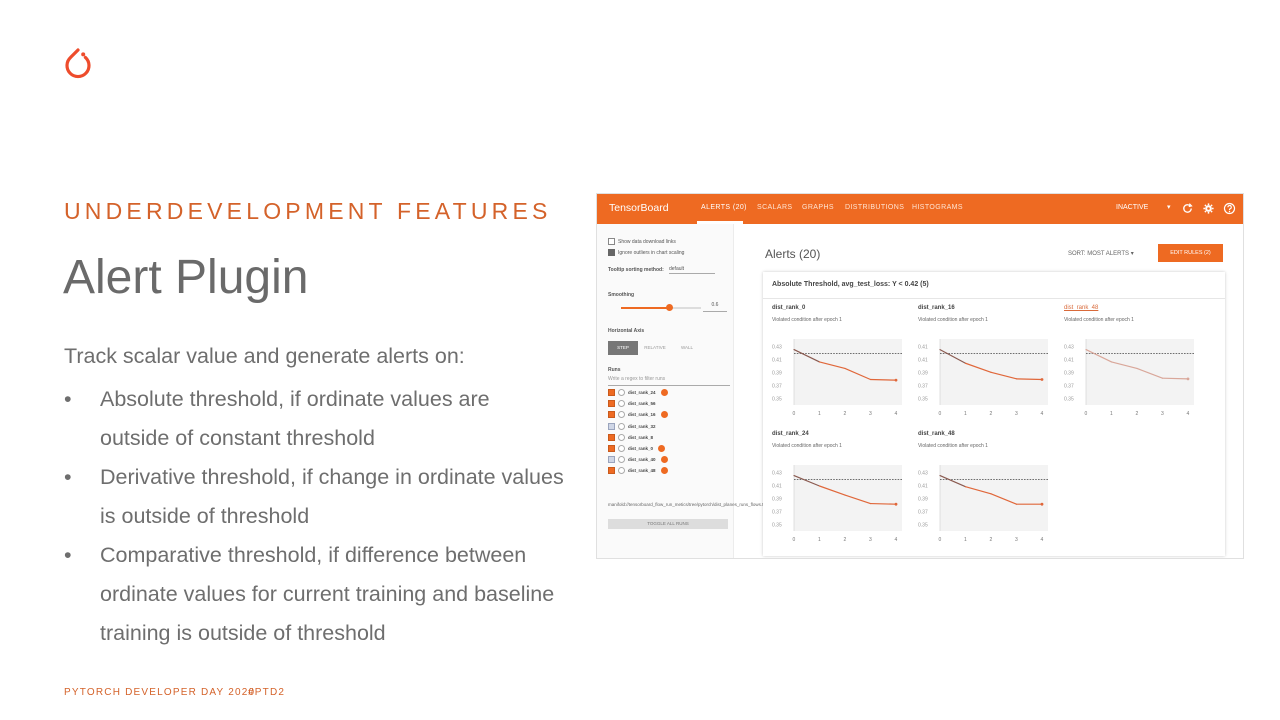 The width and height of the screenshot is (1280, 720). Describe the element at coordinates (937, 207) in the screenshot. I see `tab-histograms: HISTOGRAMS` at that location.